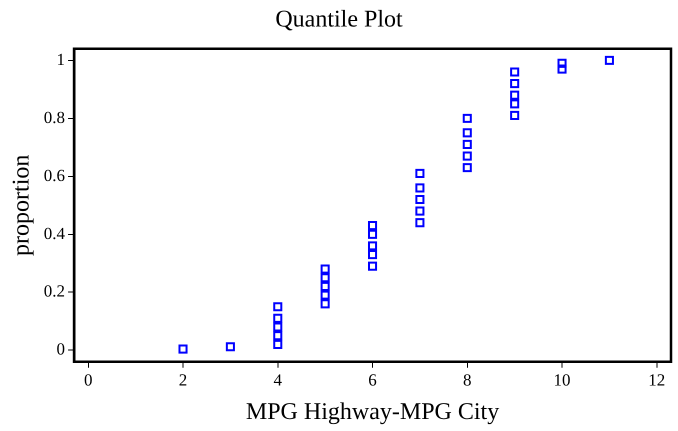 The height and width of the screenshot is (431, 678). What do you see at coordinates (61, 59) in the screenshot?
I see `y-tick-label: 1` at bounding box center [61, 59].